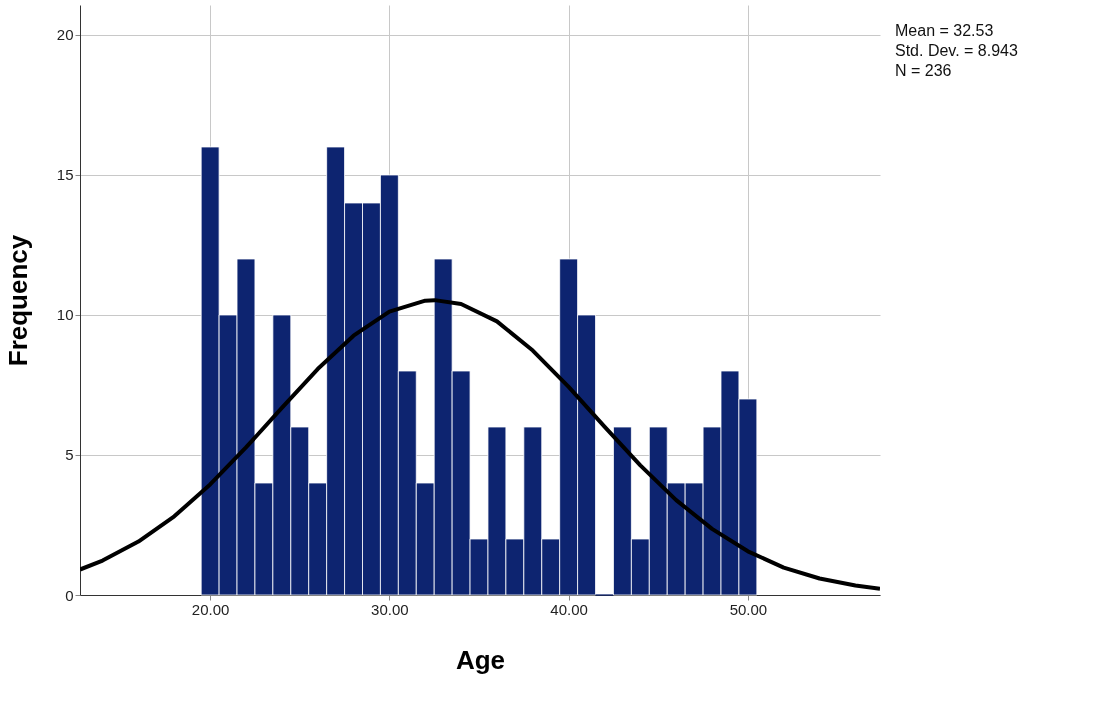 This screenshot has height=717, width=1113. Describe the element at coordinates (65, 315) in the screenshot. I see `y-tick-label: 10` at that location.